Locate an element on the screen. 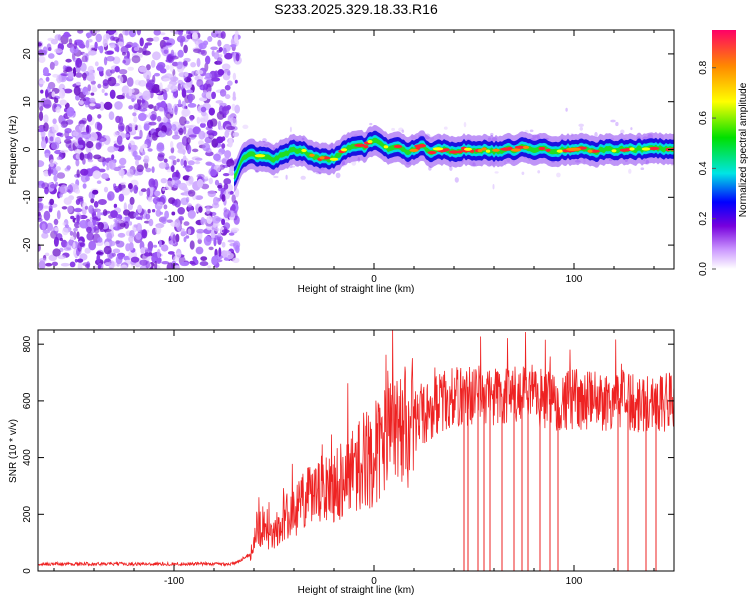  y-tick-label: 0 is located at coordinates (27, 571).